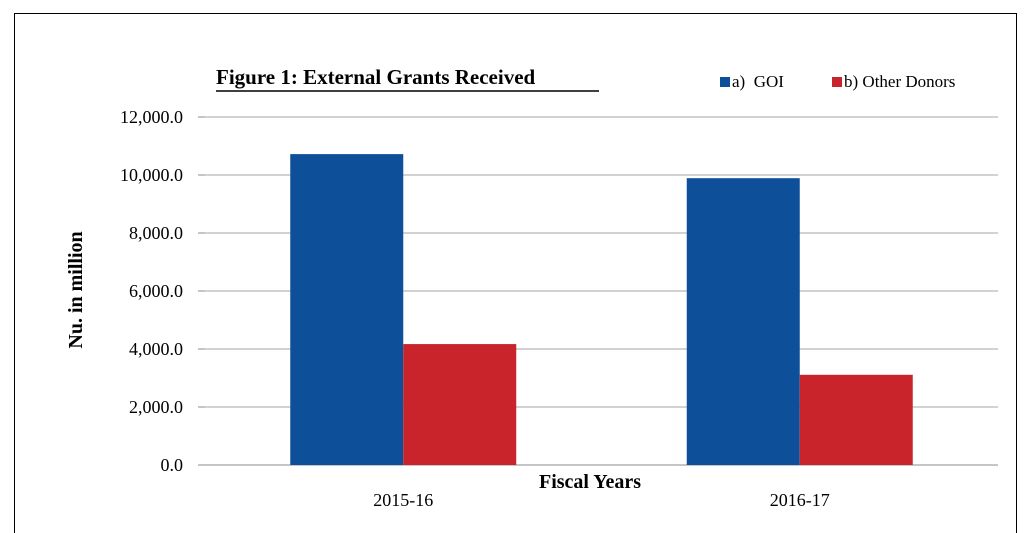 The image size is (1029, 533). Describe the element at coordinates (758, 81) in the screenshot. I see `legend-label: a) GOI` at that location.